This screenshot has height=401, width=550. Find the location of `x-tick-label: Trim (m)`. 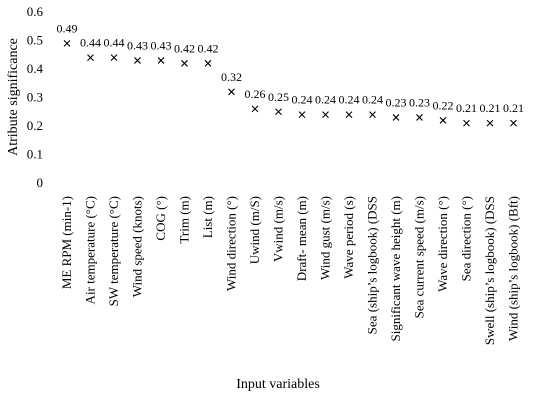

x-tick-label: Trim (m) is located at coordinates (184, 220).